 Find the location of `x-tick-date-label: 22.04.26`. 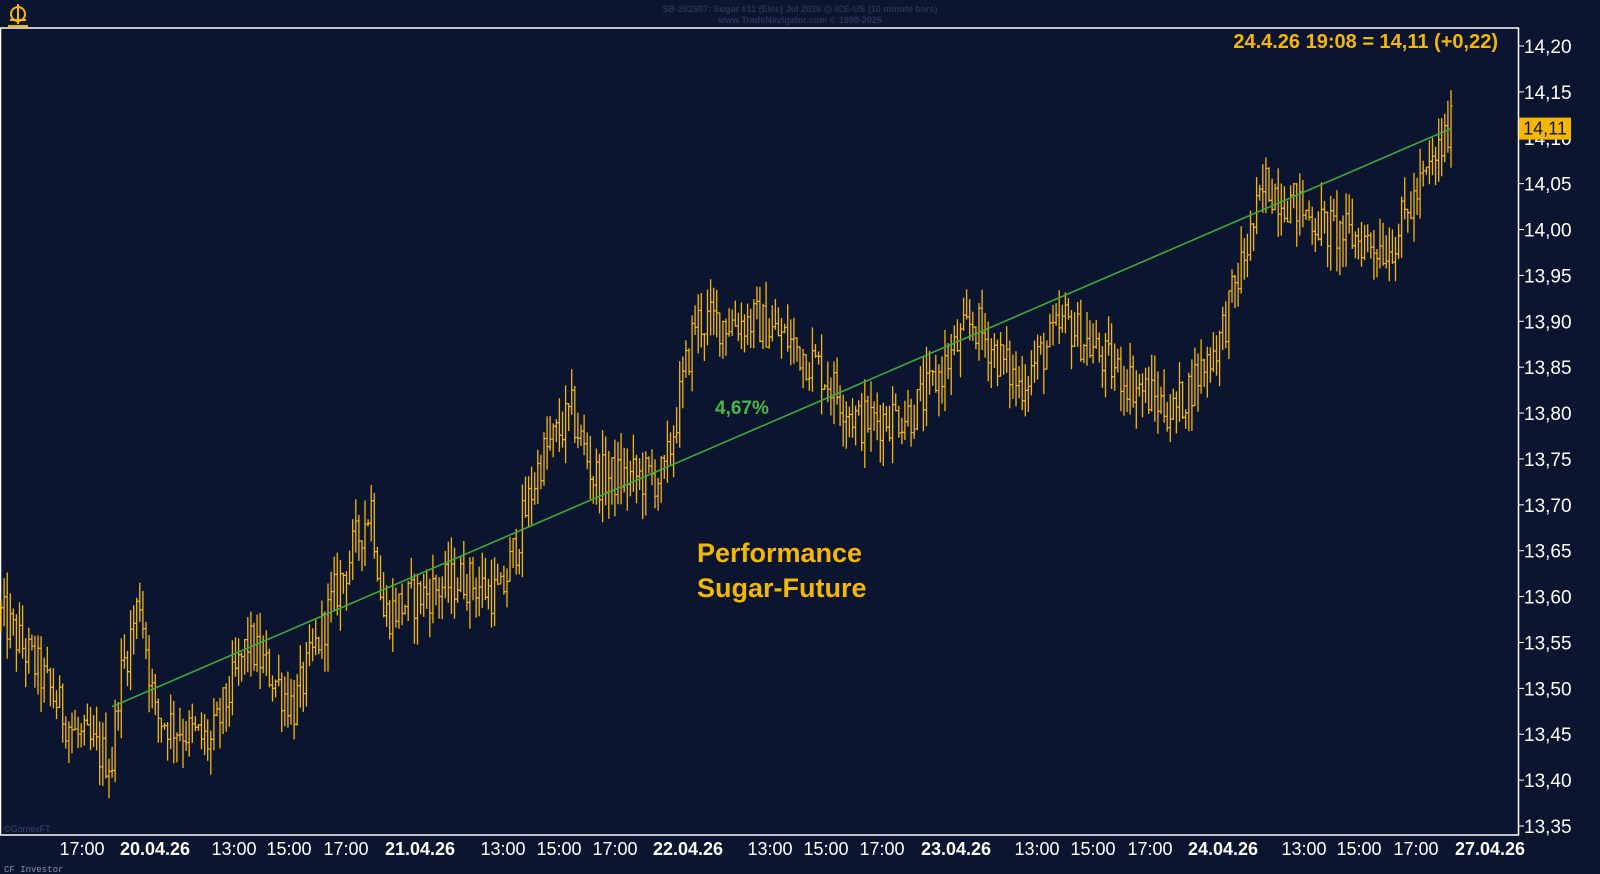

x-tick-date-label: 22.04.26 is located at coordinates (688, 849).